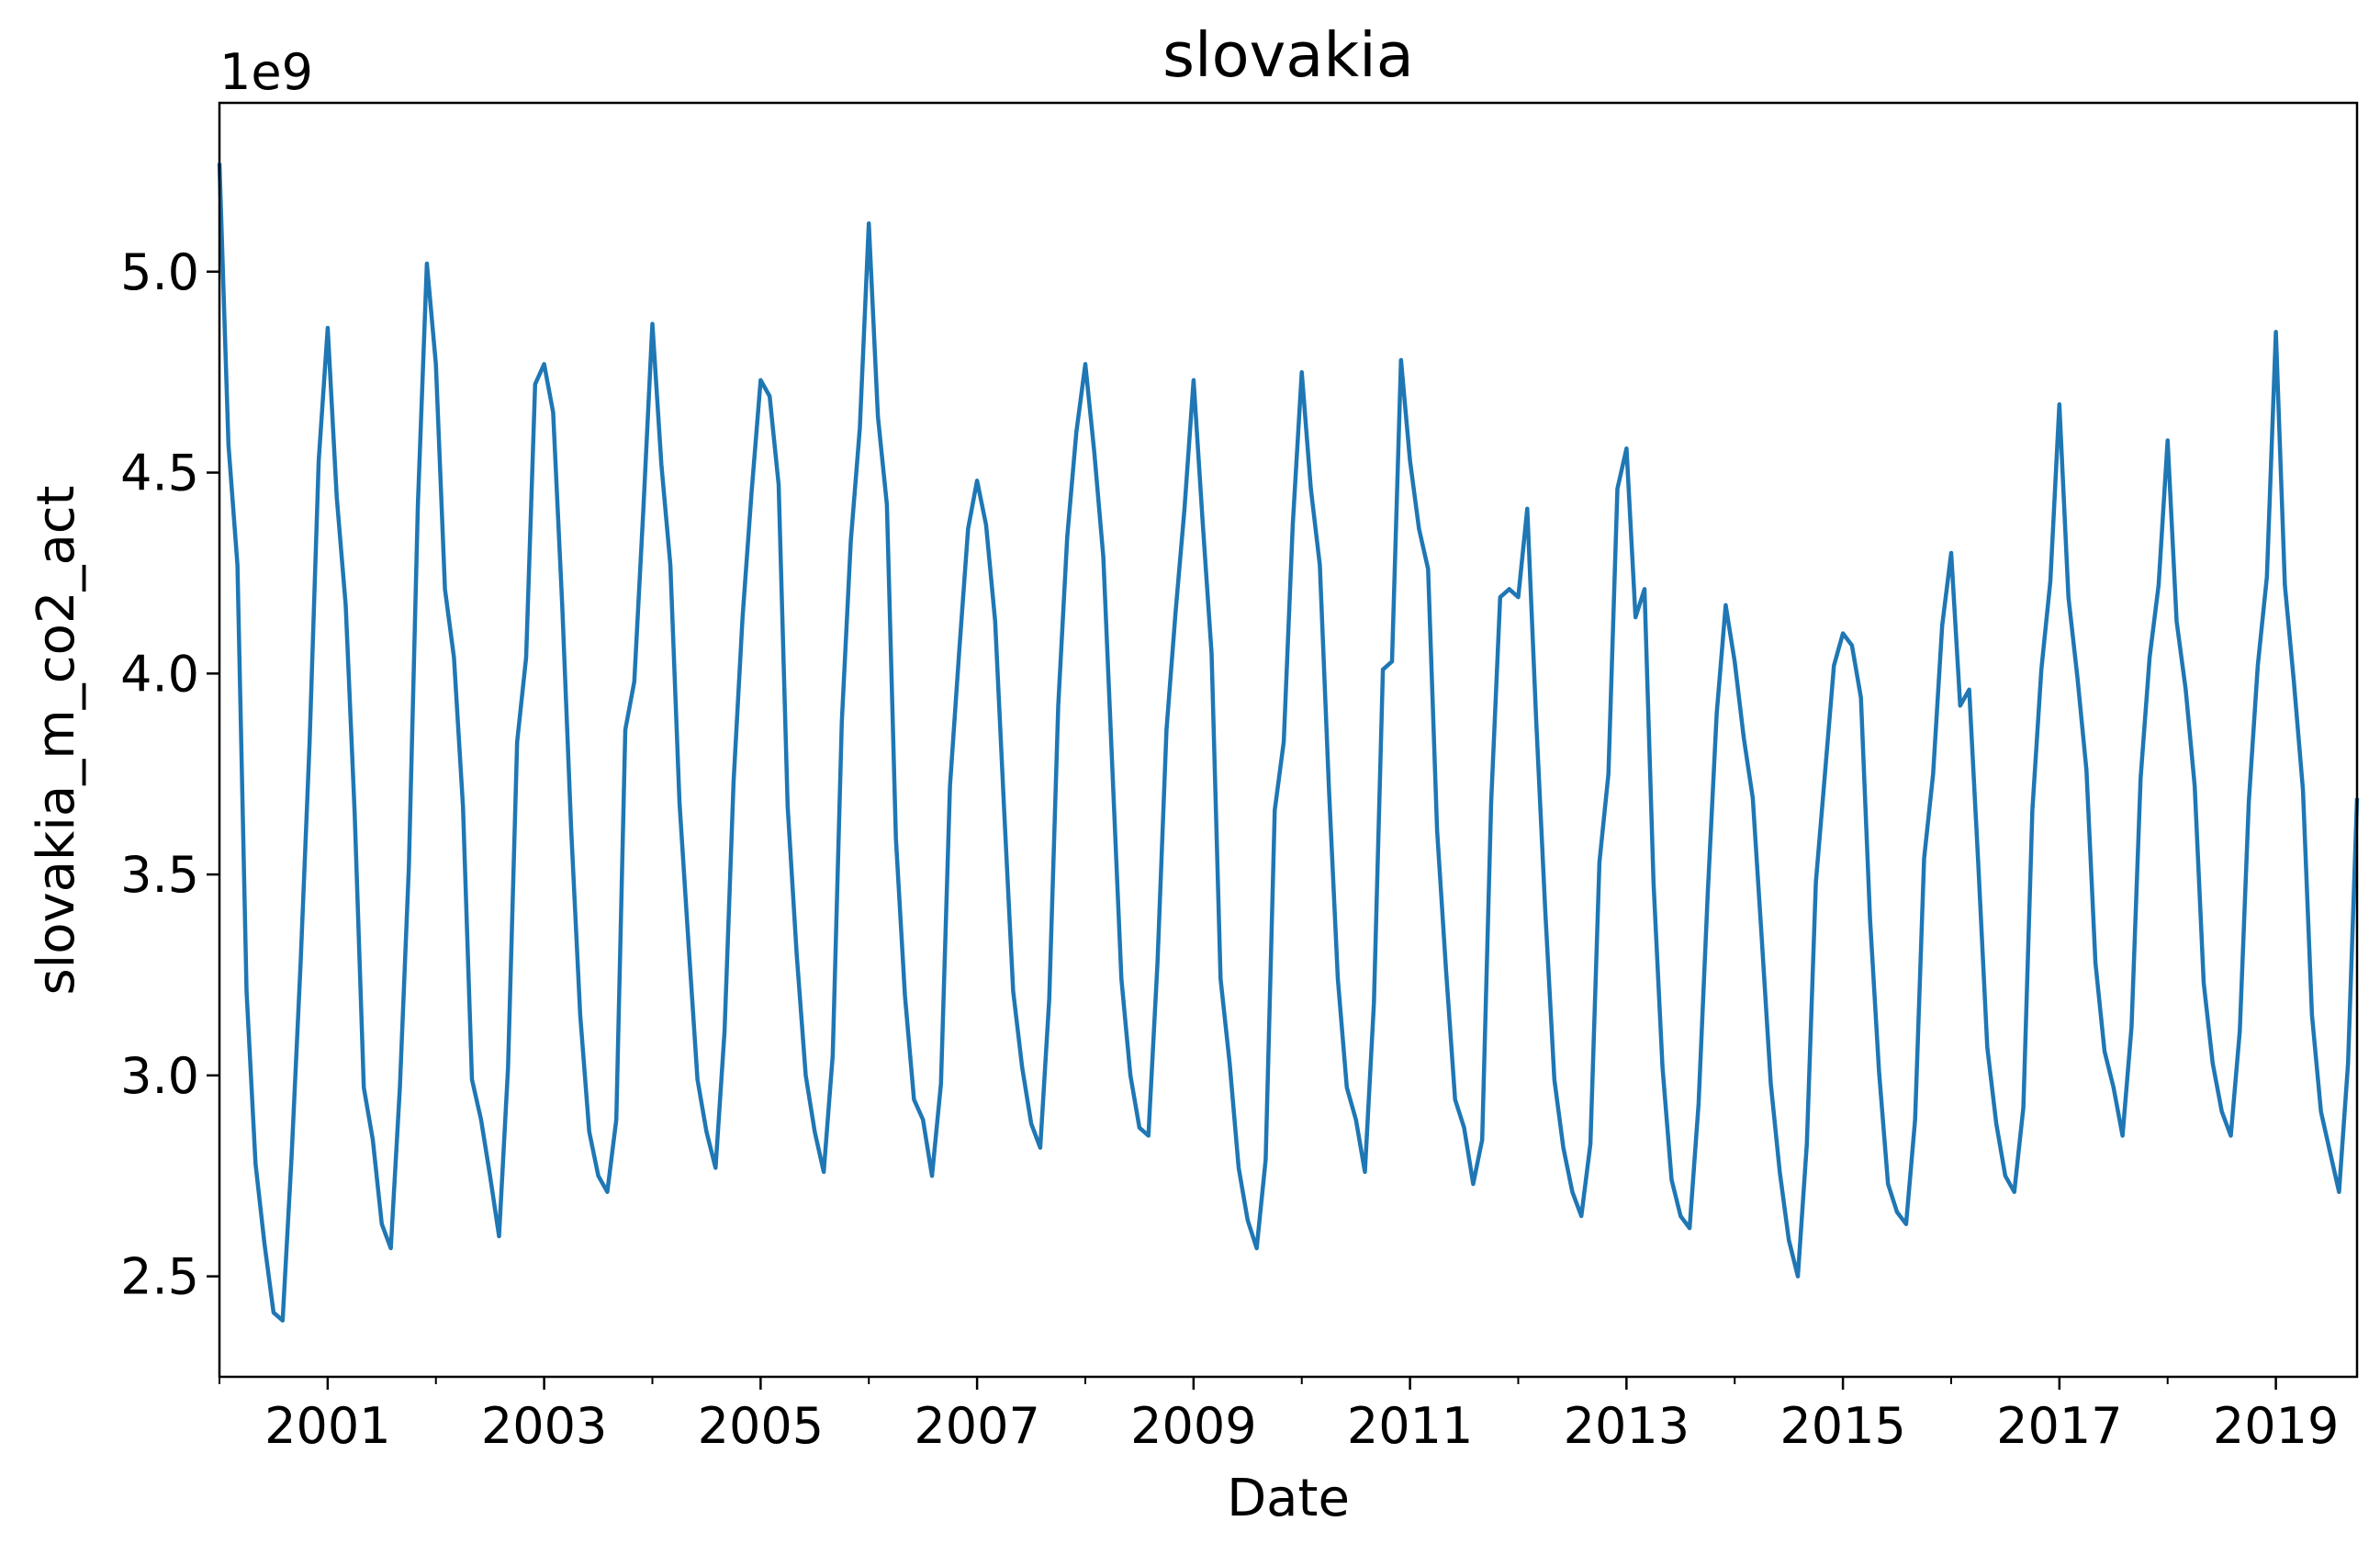 The height and width of the screenshot is (1555, 2380). What do you see at coordinates (1193, 1426) in the screenshot?
I see `x-tick-label: 2009` at bounding box center [1193, 1426].